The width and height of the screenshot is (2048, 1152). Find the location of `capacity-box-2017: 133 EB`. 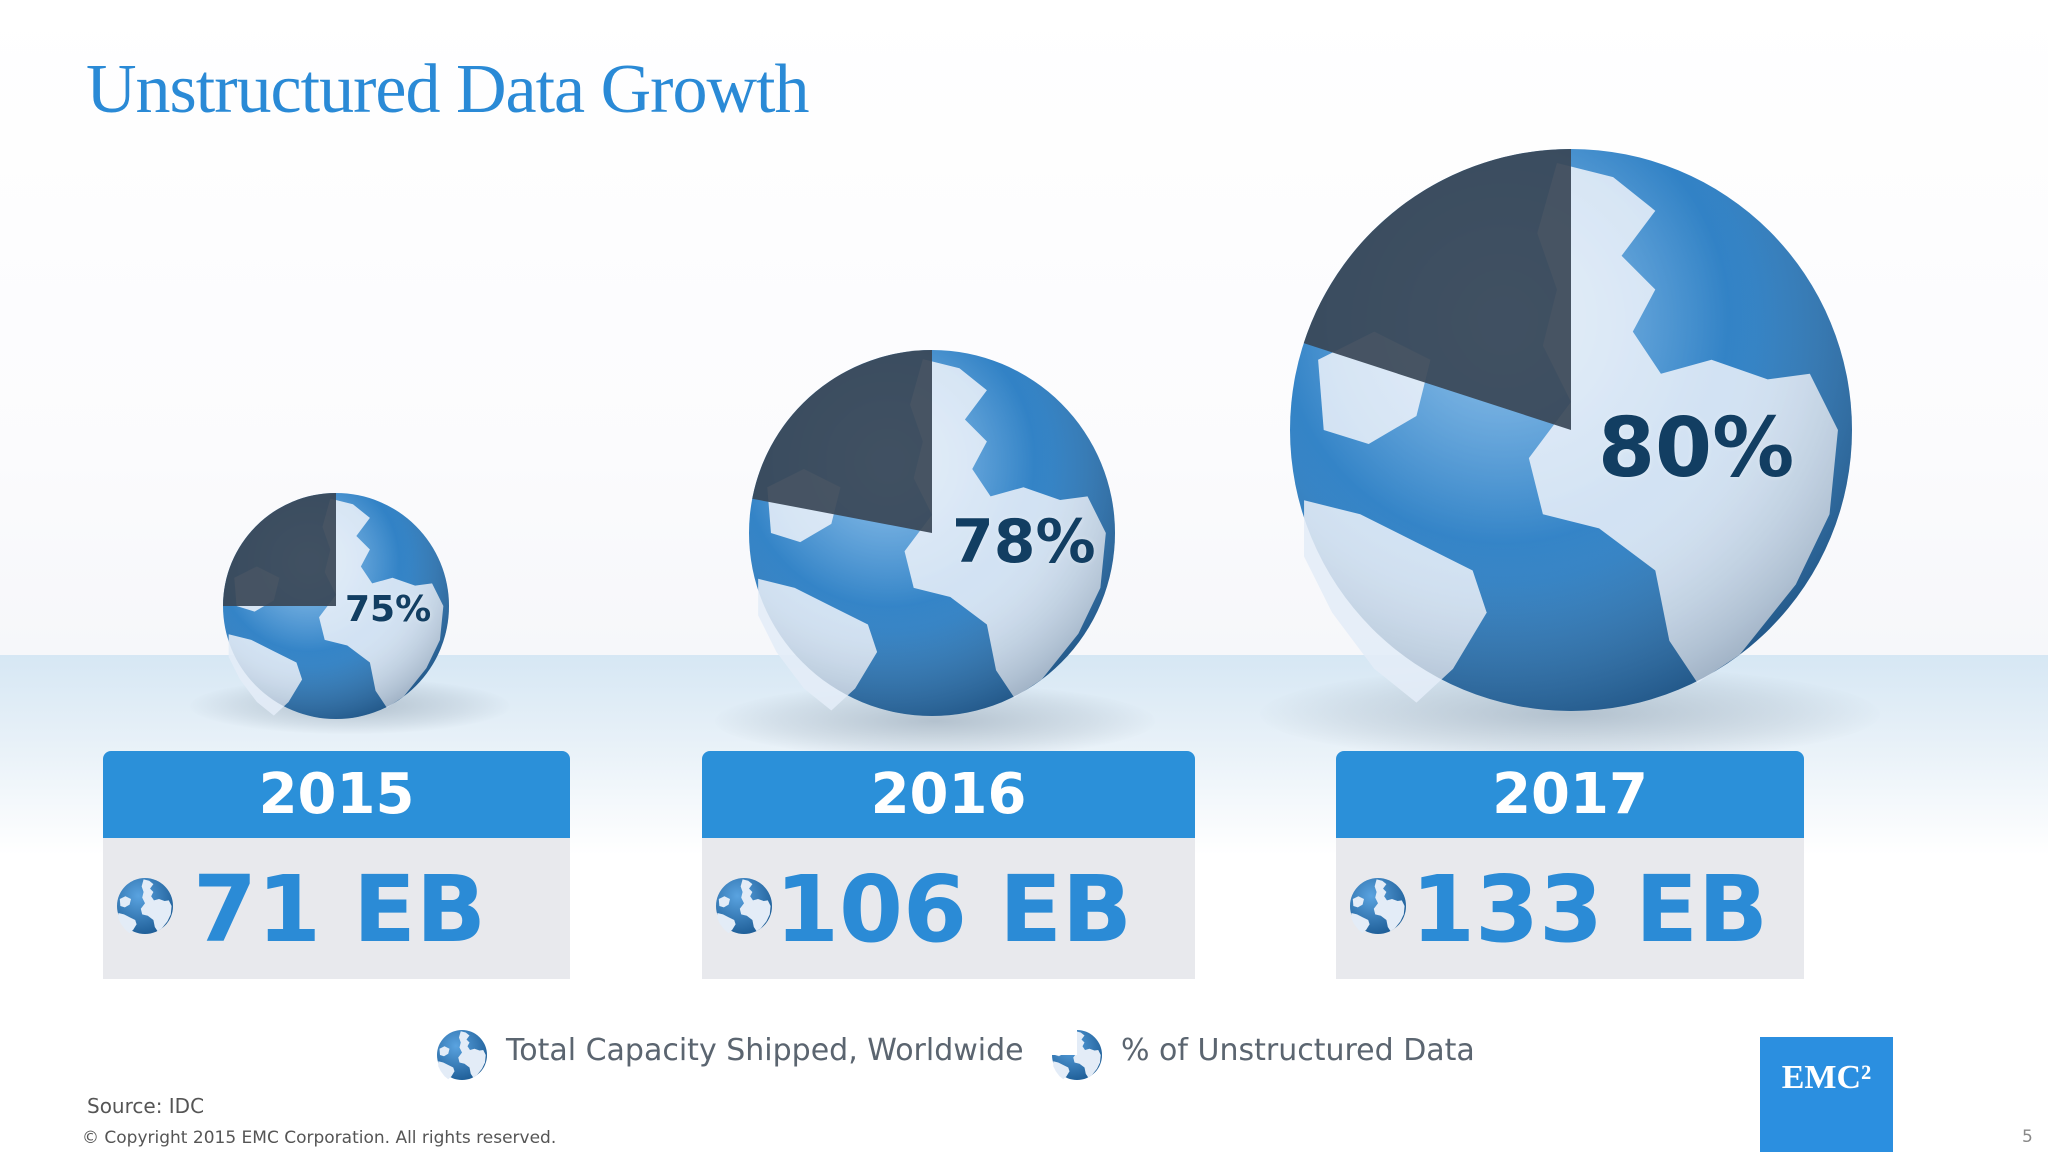

capacity-box-2017: 133 EB is located at coordinates (1570, 908).